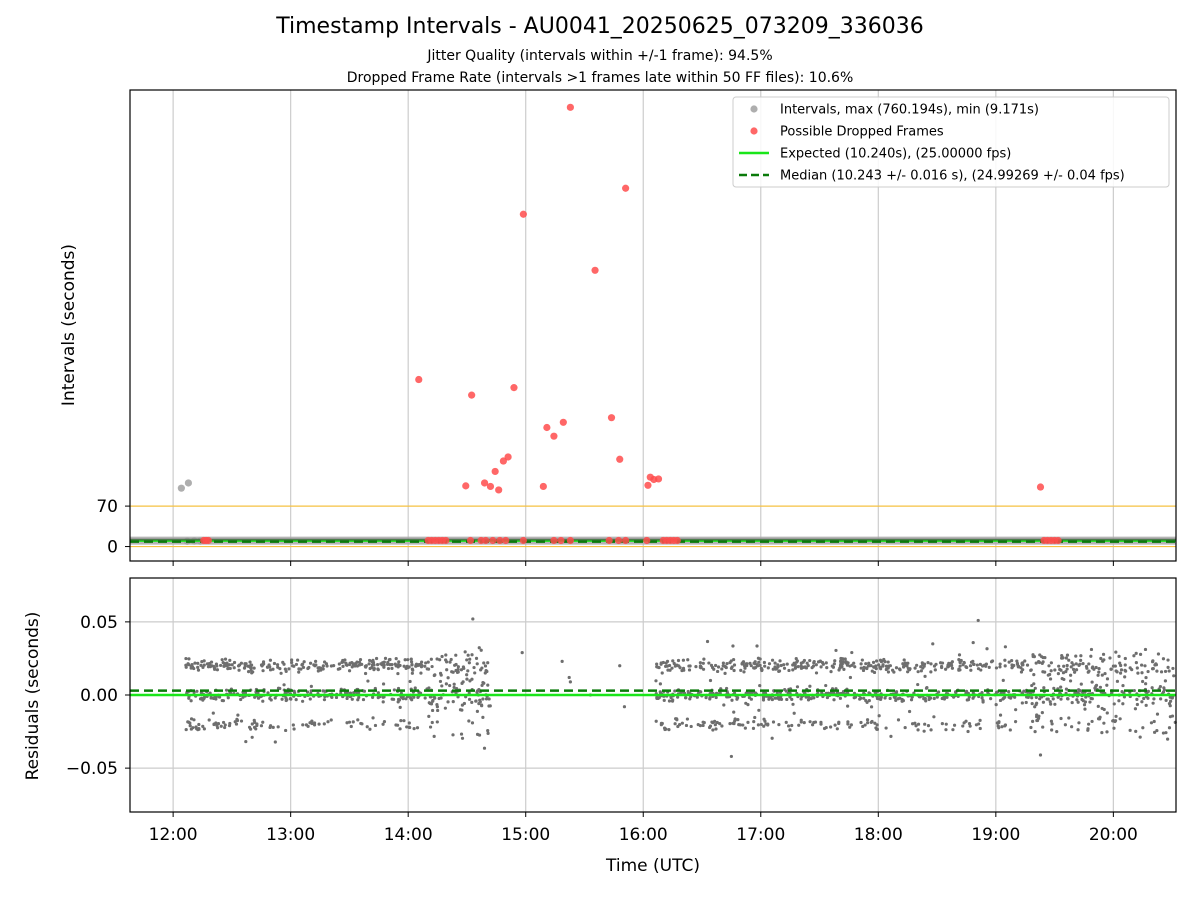 The width and height of the screenshot is (1200, 900). I want to click on intervals-y-tick-label: 0, so click(112, 548).